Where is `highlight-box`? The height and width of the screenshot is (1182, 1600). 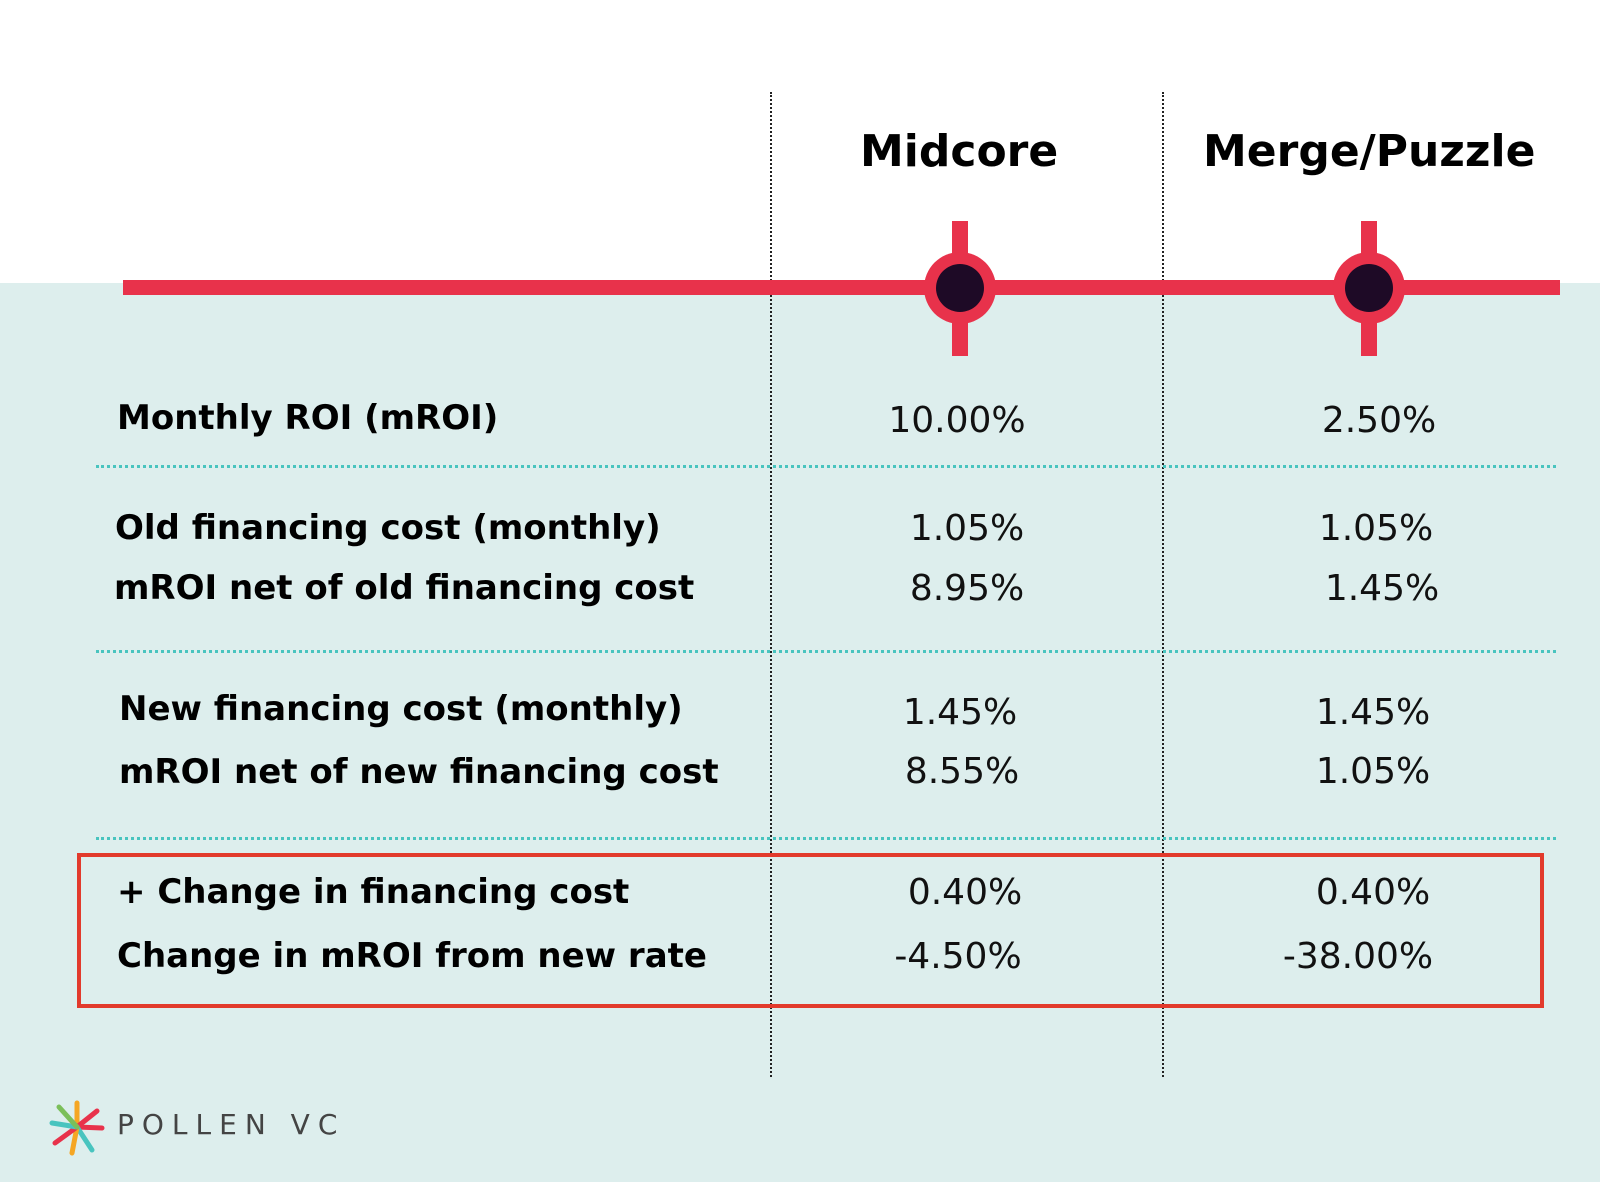
highlight-box is located at coordinates (810, 930).